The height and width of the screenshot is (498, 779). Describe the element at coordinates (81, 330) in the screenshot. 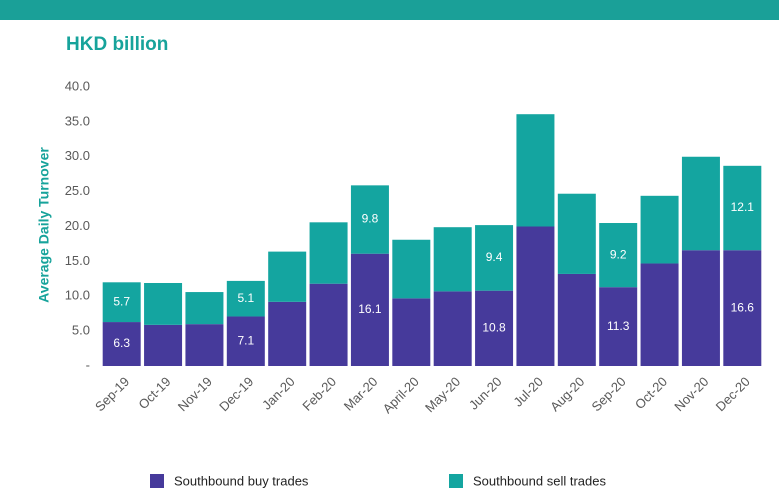

I see `y-tick-label: 5.0` at that location.